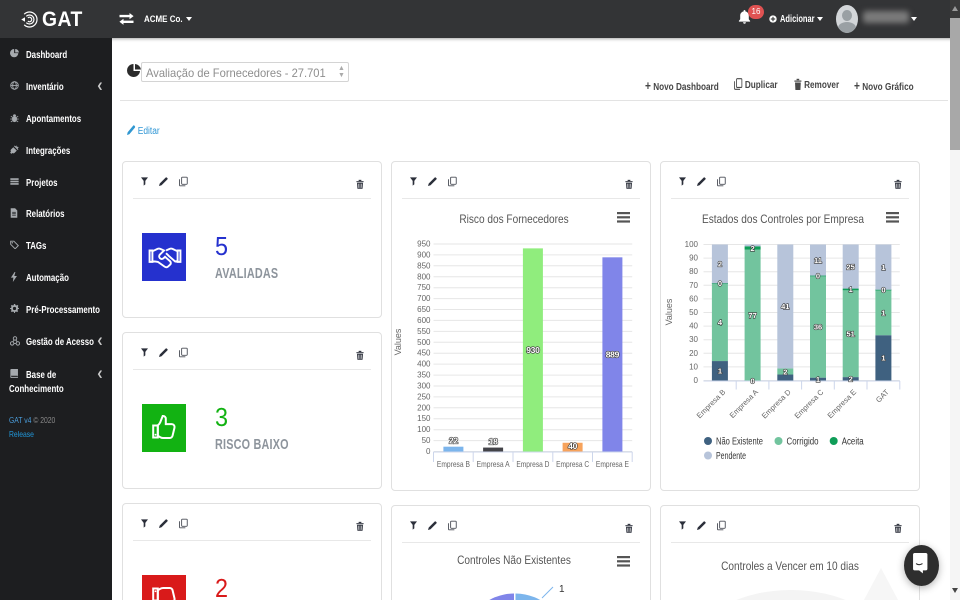 Image resolution: width=960 pixels, height=600 pixels. Describe the element at coordinates (424, 331) in the screenshot. I see `svg-text: 550` at that location.